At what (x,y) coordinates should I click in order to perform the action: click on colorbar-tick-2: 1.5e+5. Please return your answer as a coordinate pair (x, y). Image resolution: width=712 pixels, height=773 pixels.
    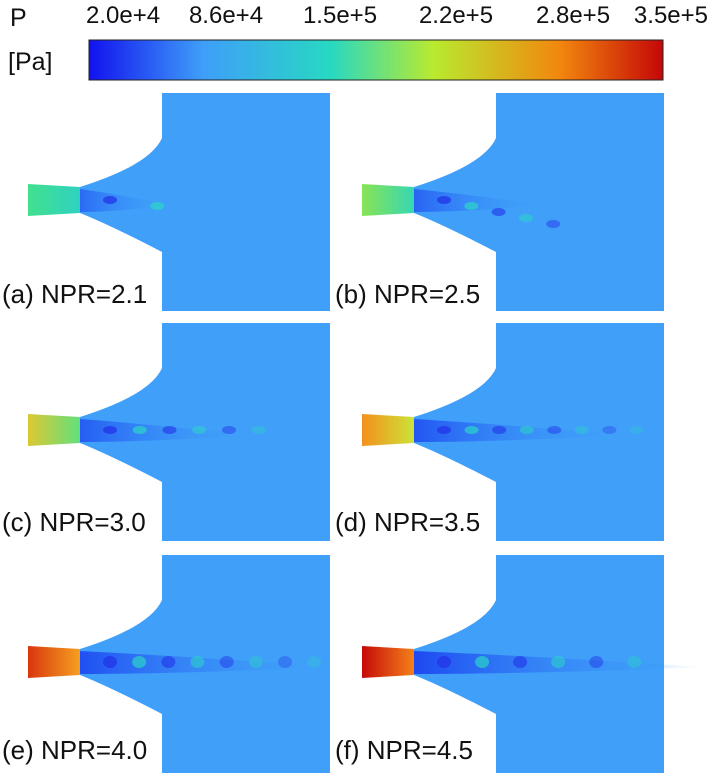
    Looking at the image, I should click on (340, 15).